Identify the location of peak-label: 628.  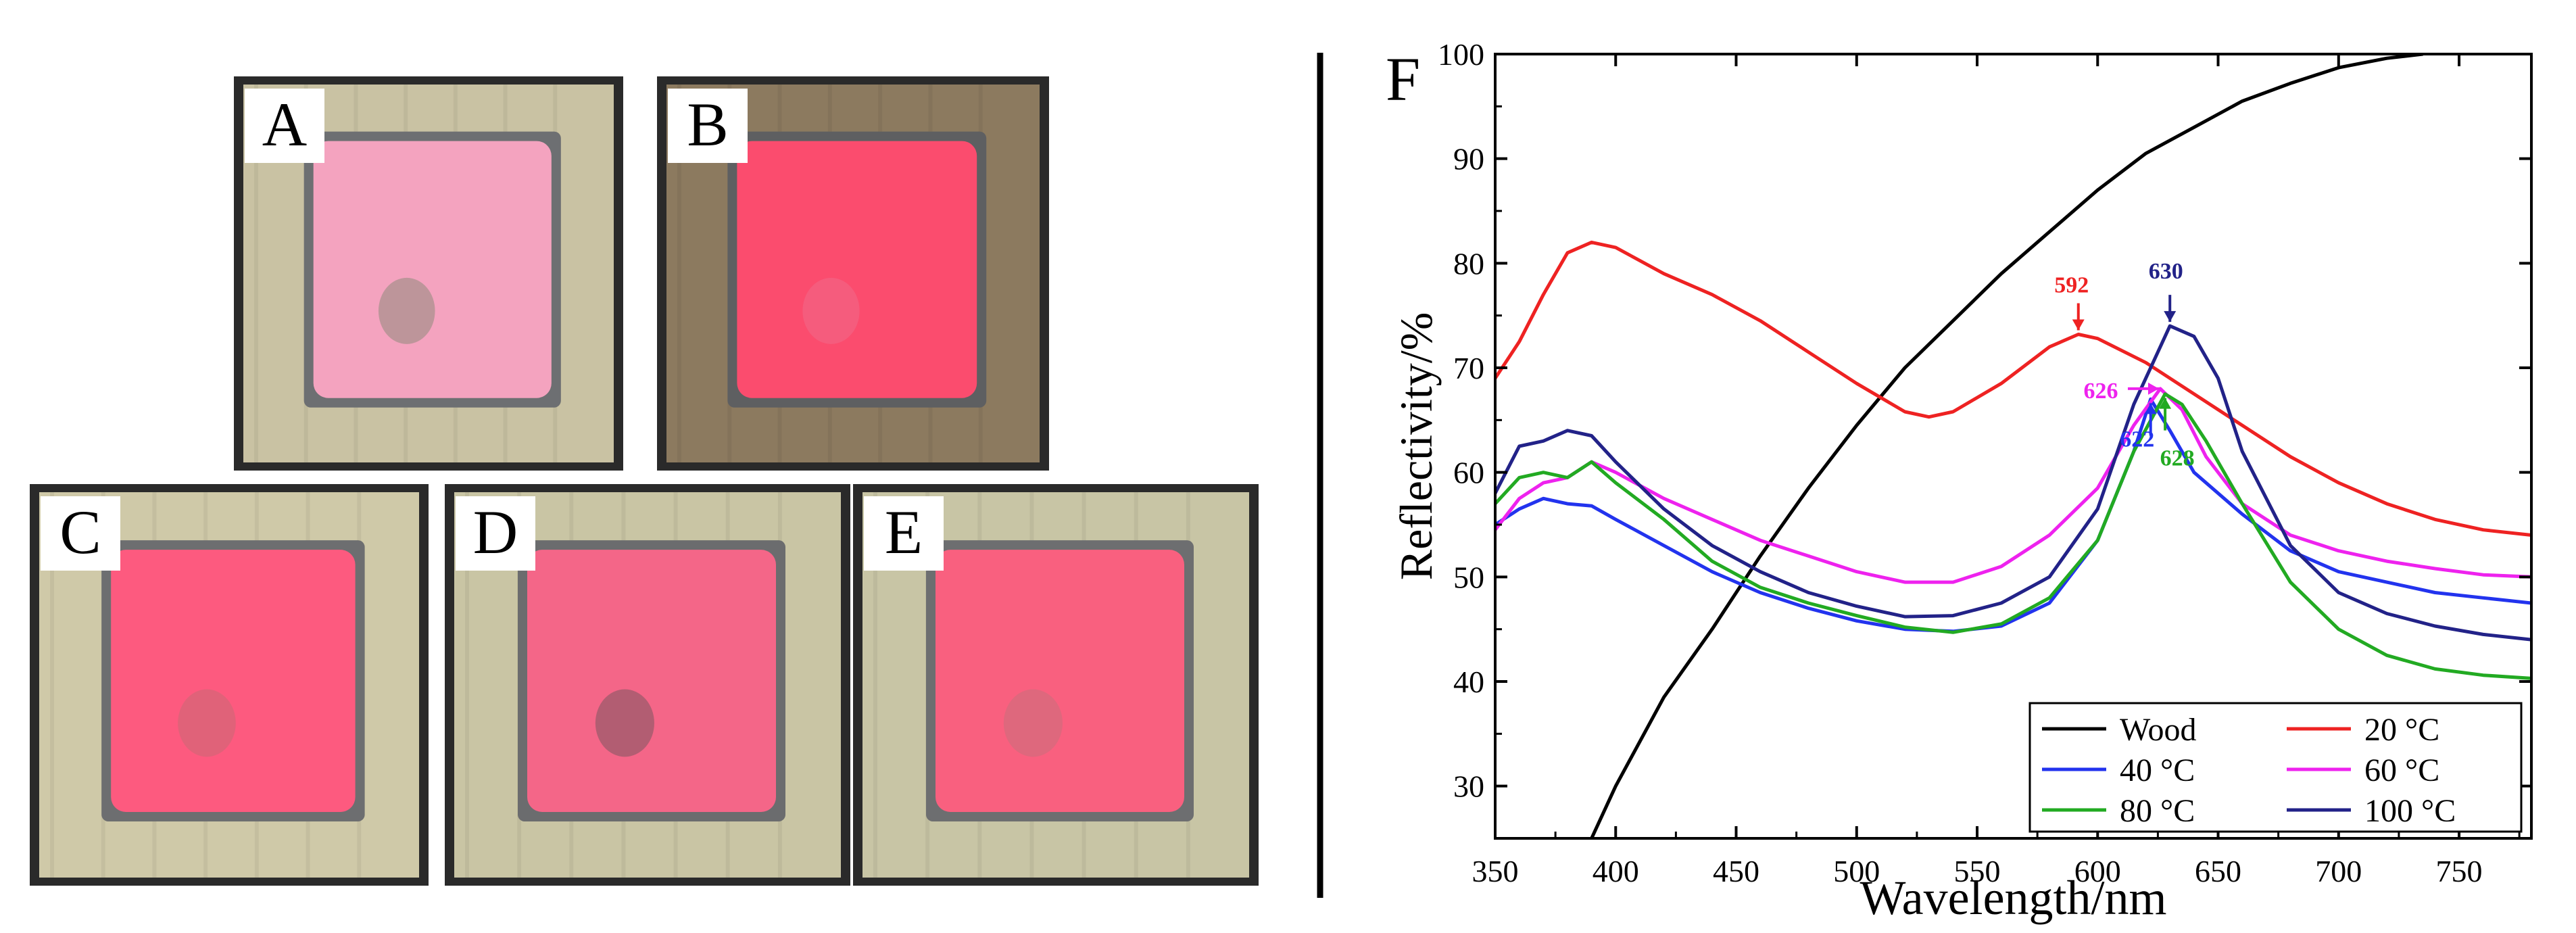
(2177, 458).